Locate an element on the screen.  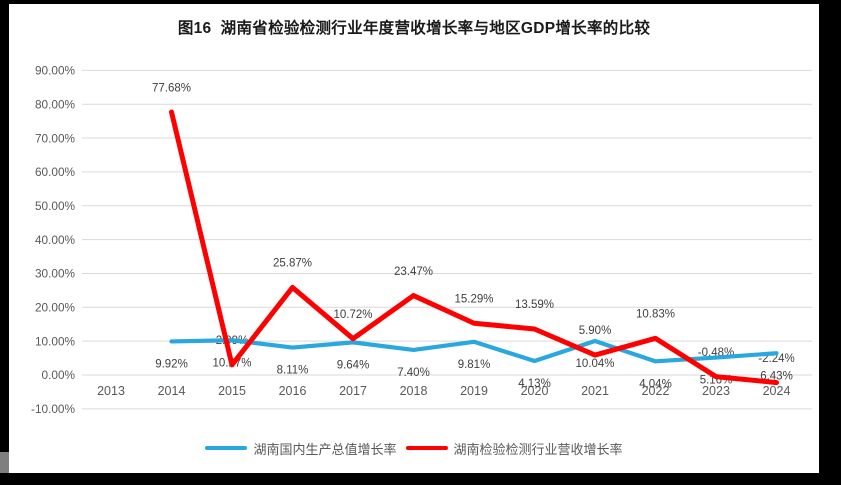
page-edge-right is located at coordinates (830, 242).